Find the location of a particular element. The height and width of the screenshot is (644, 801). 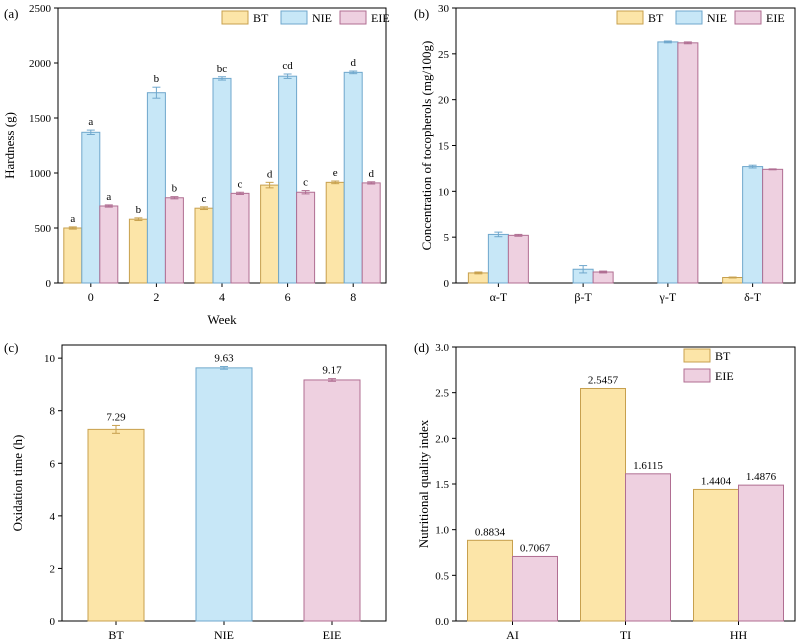

y-tick-label: 6 is located at coordinates (53, 464).